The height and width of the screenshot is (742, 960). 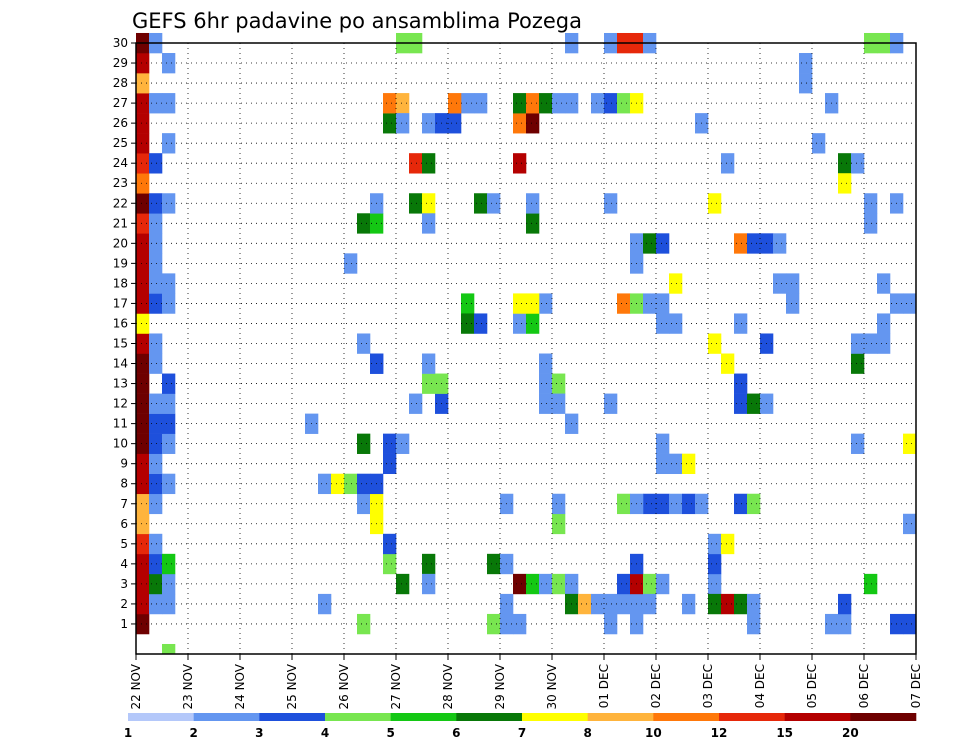 What do you see at coordinates (120, 343) in the screenshot?
I see `y-tick-label: 15` at bounding box center [120, 343].